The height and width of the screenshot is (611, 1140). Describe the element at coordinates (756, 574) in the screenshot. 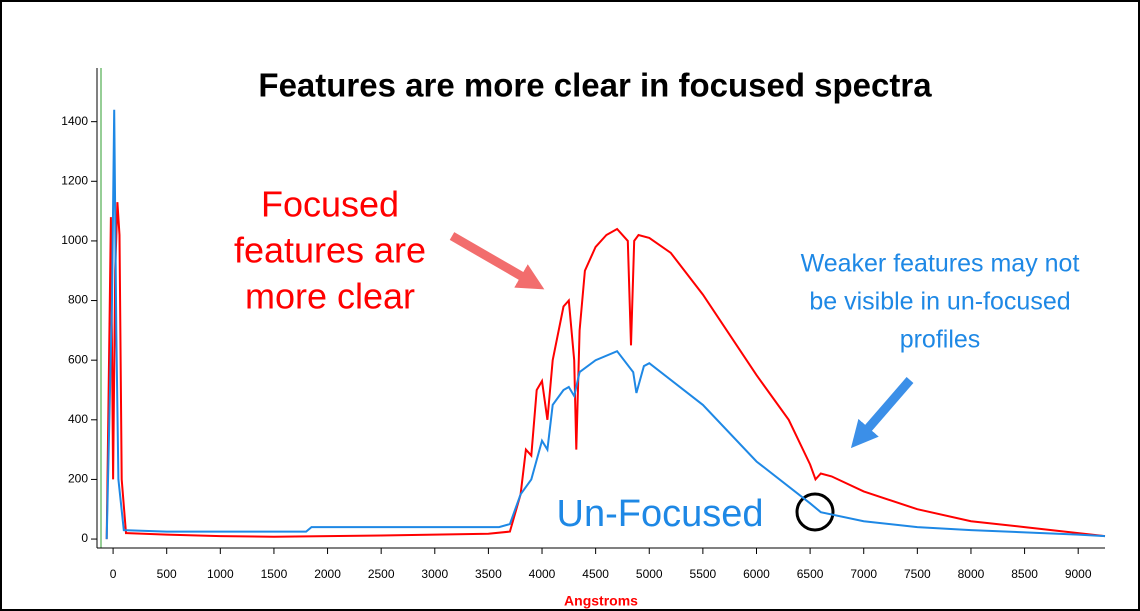

I see `x-tick-label: 6000` at that location.